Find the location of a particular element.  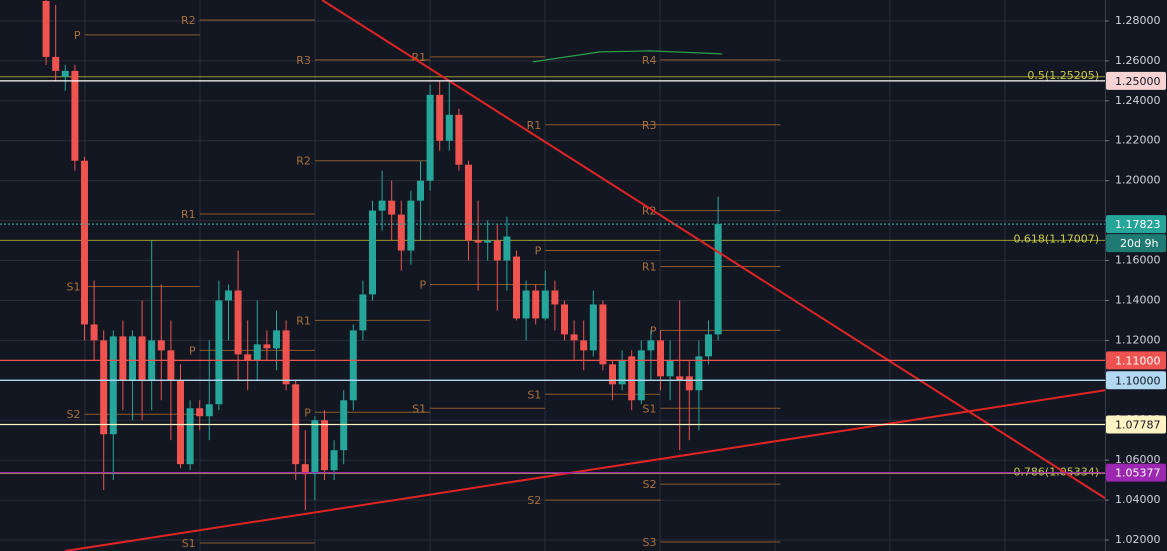

countdown-label: 20d 9h is located at coordinates (1139, 243).